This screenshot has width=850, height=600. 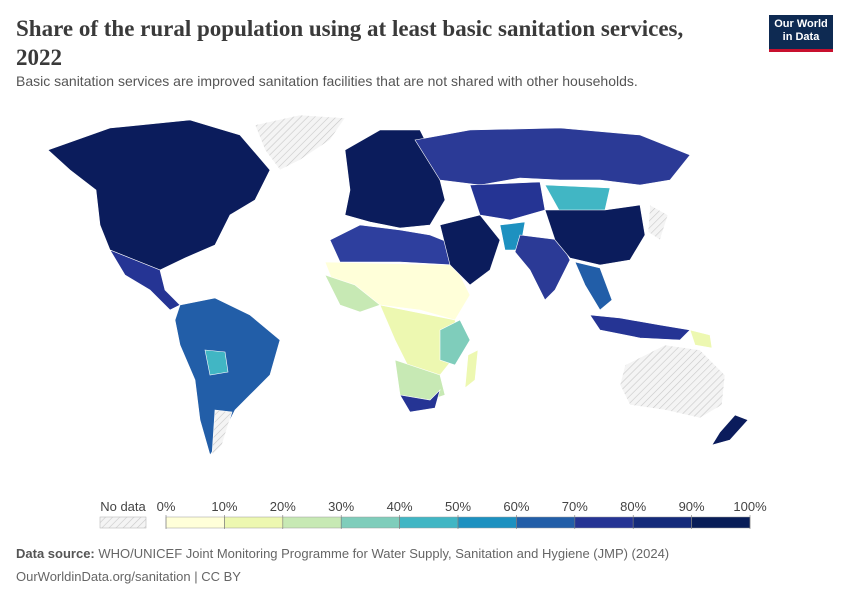 I want to click on legend-tick-label: 60%, so click(x=516, y=506).